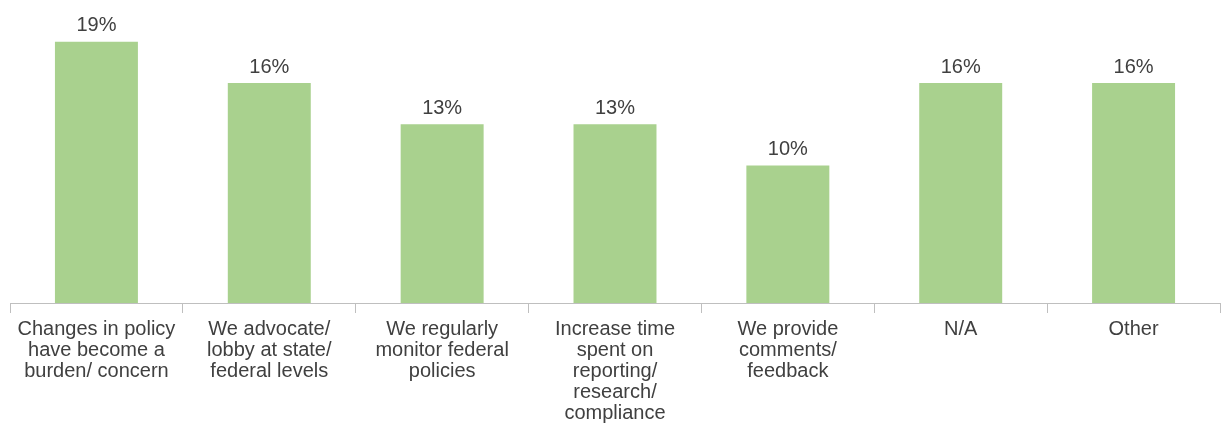 This screenshot has height=430, width=1225. Describe the element at coordinates (96, 24) in the screenshot. I see `data-label: 19%` at that location.